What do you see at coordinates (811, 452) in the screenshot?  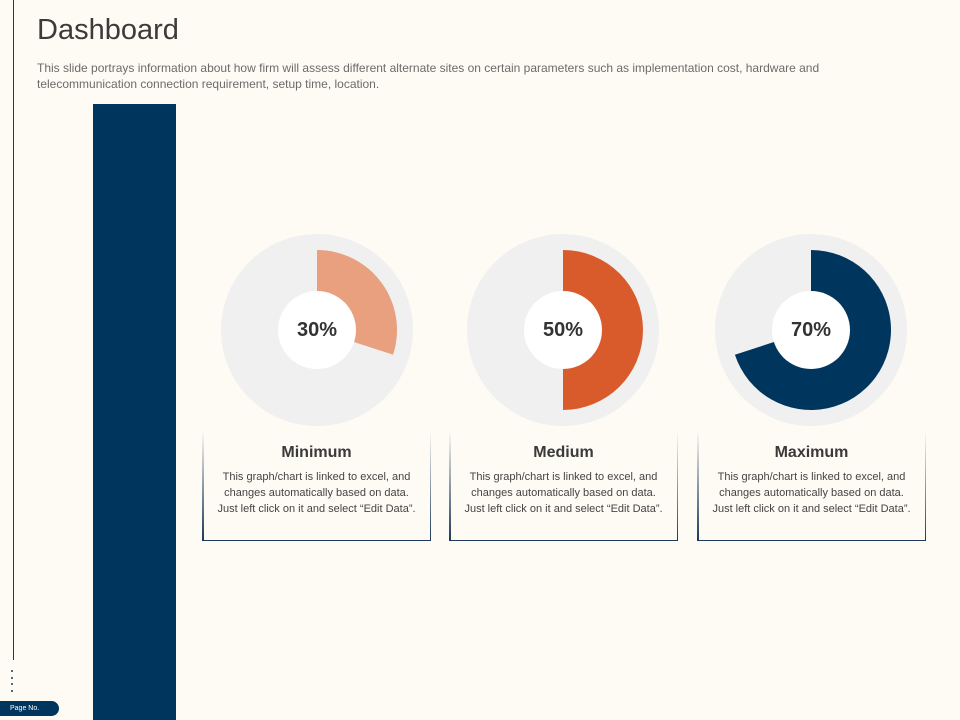 I see `card-title: Maximum` at bounding box center [811, 452].